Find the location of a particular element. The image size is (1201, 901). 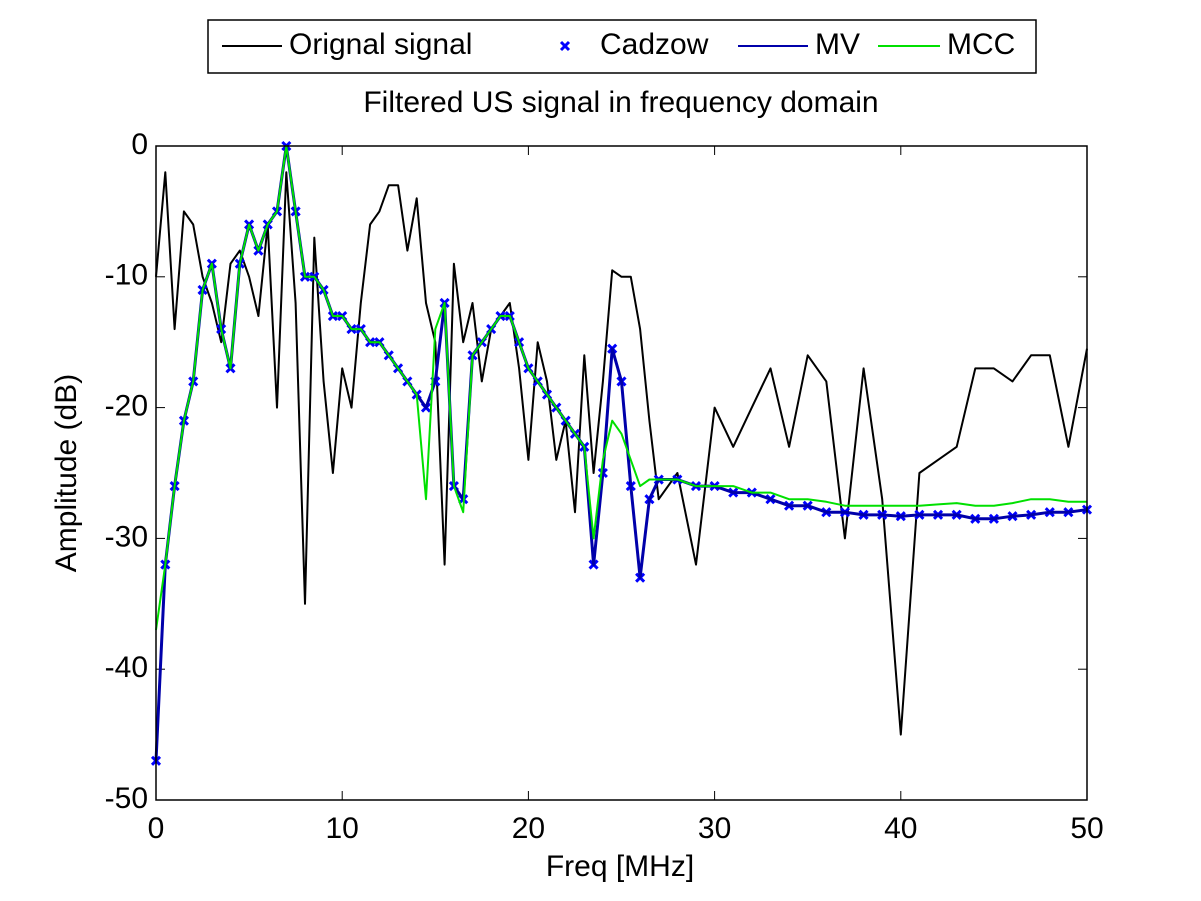

x-tick-label: 10 is located at coordinates (342, 828).